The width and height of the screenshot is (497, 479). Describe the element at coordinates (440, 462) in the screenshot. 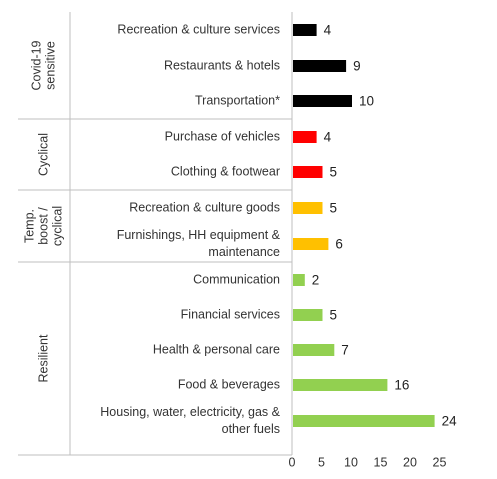

I see `x-tick-label: 25` at that location.